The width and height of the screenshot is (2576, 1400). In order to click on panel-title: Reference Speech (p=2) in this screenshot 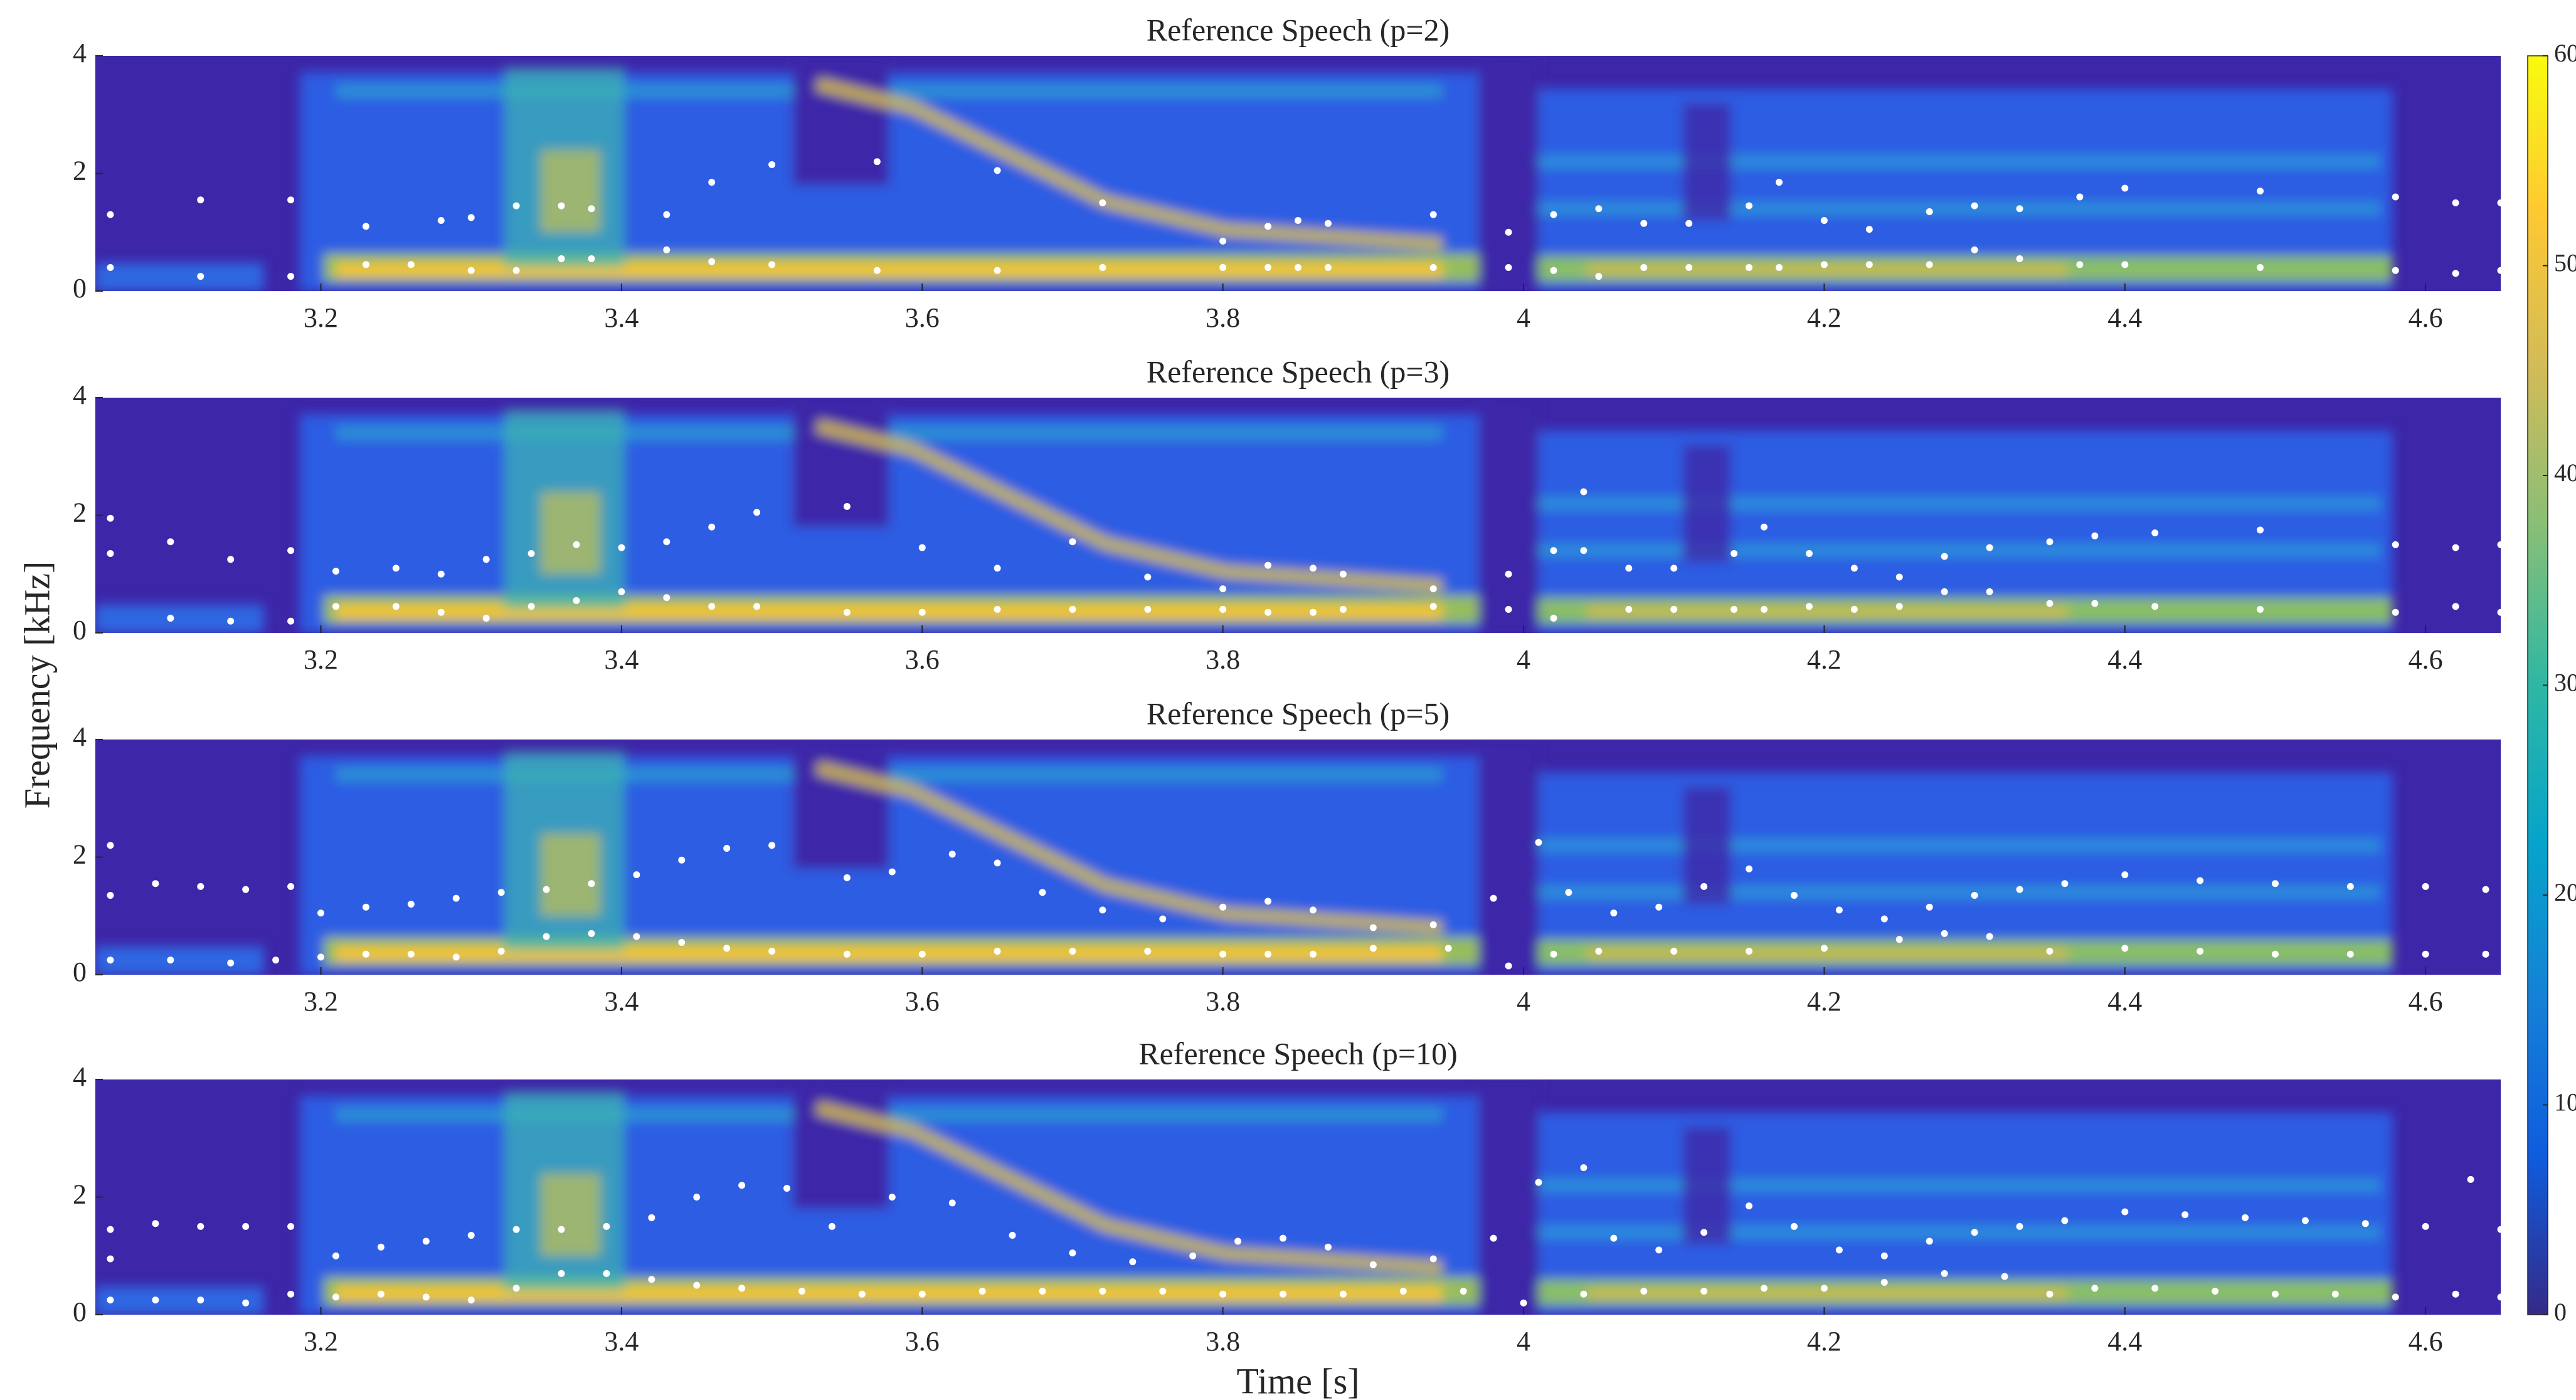, I will do `click(1298, 29)`.